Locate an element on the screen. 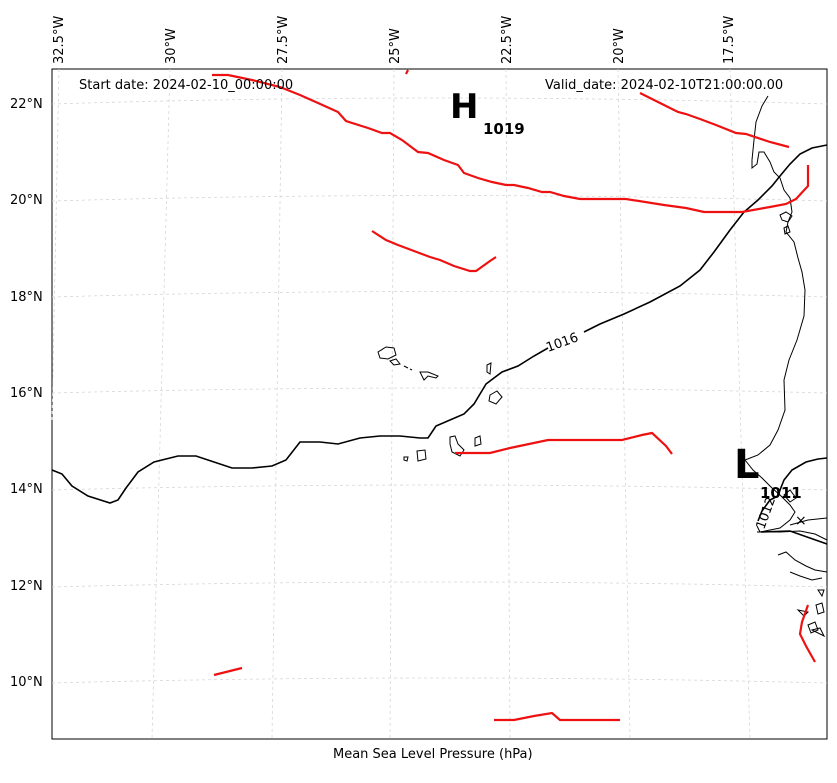 The height and width of the screenshot is (783, 837). lon-label-32-5w: 32.5°W is located at coordinates (59, 39).